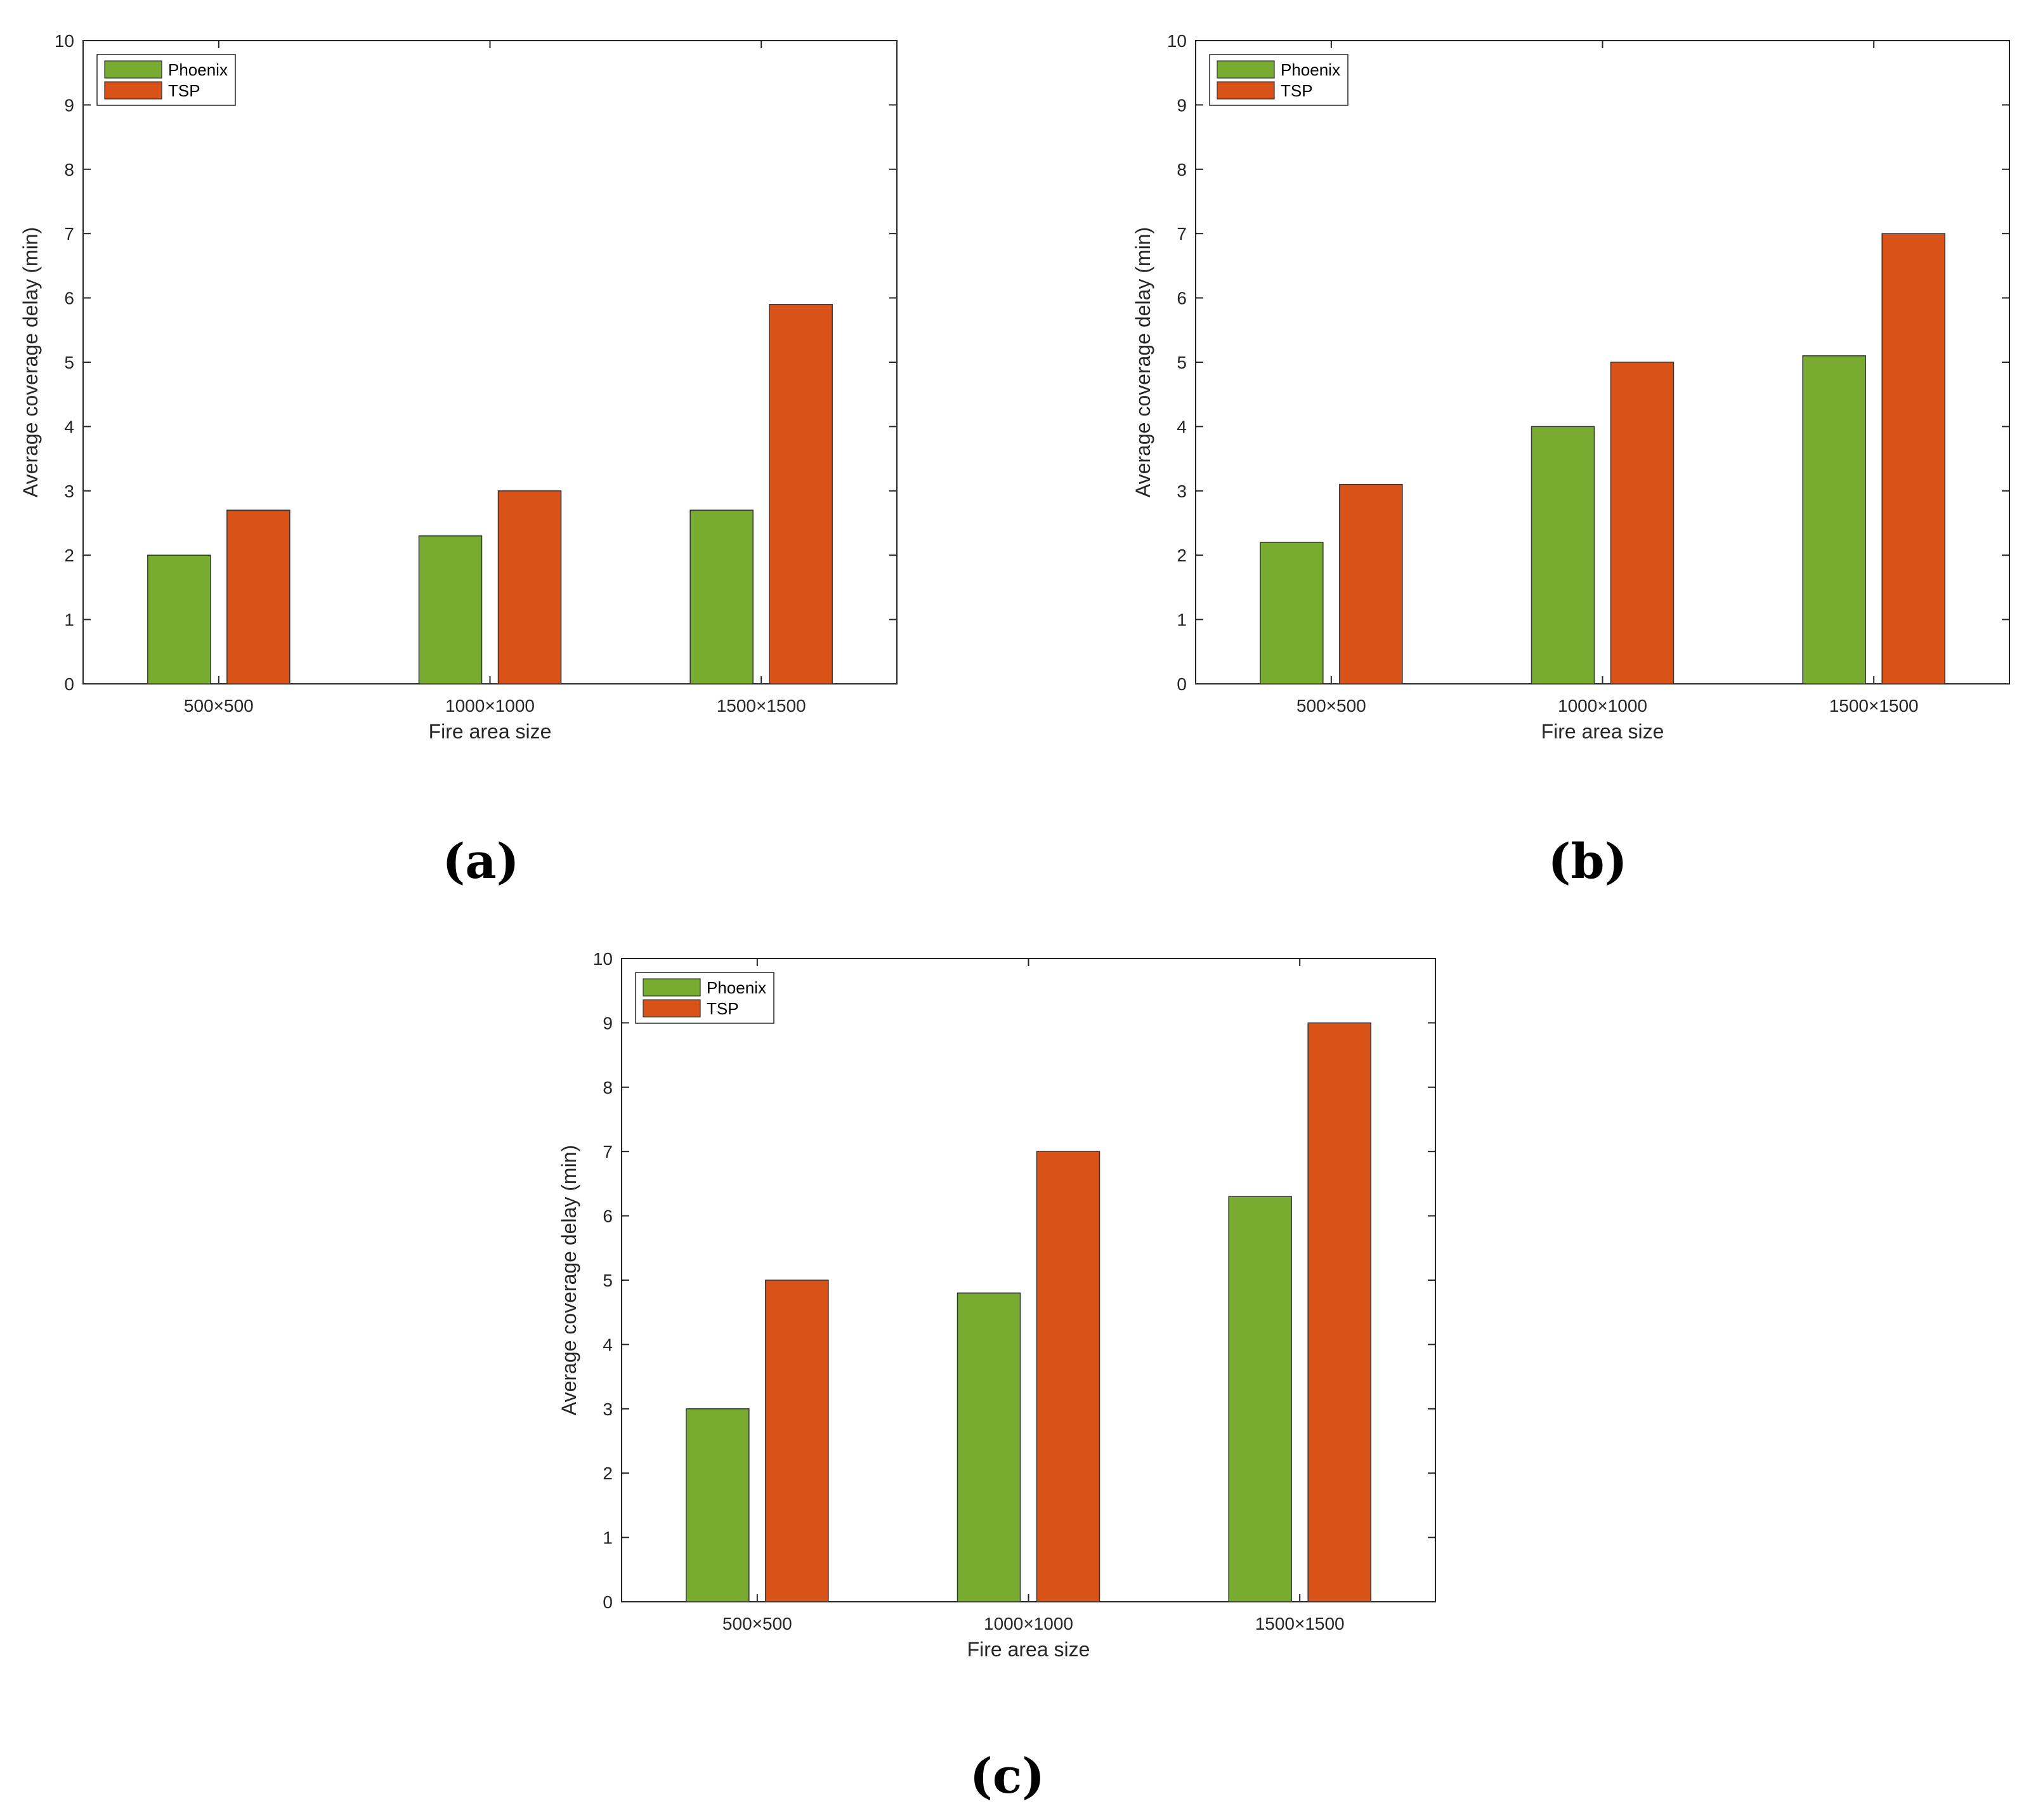 The width and height of the screenshot is (2031, 1820). What do you see at coordinates (480, 861) in the screenshot?
I see `panel-caption-a: (a)` at bounding box center [480, 861].